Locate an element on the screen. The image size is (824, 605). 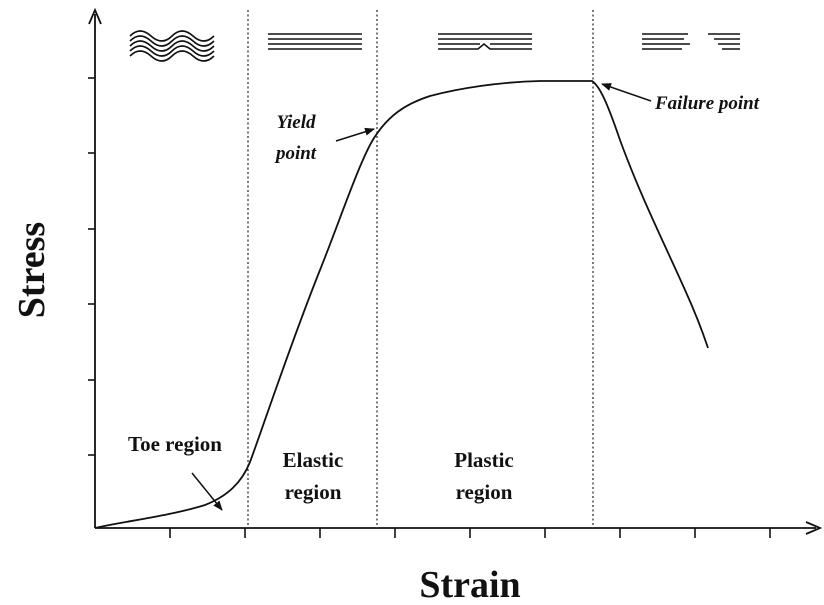
failure-fiber-icon is located at coordinates (691, 41).